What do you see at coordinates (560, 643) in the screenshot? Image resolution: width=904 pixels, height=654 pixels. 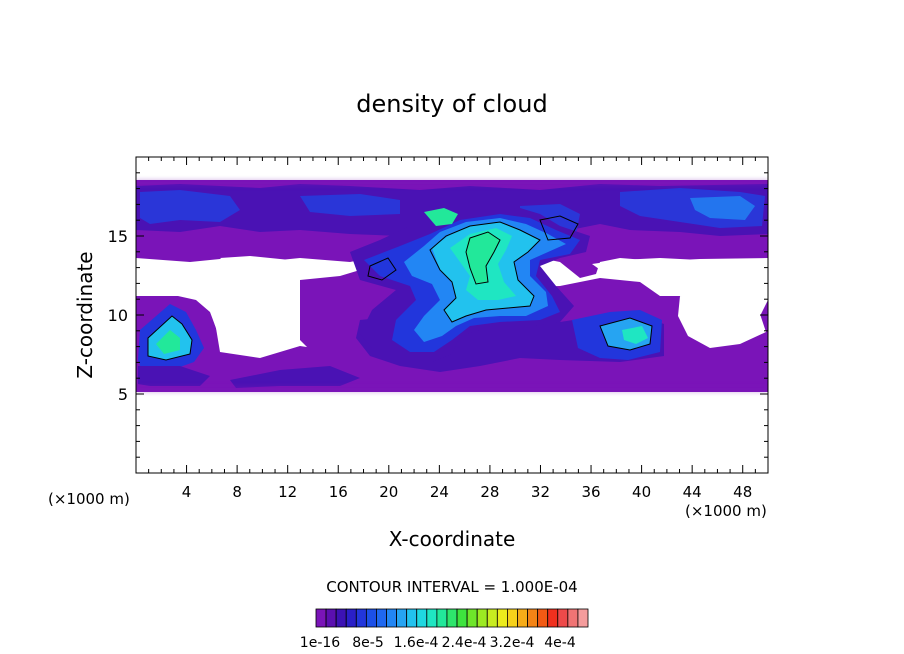 I see `colorbar-label: 4e-4` at bounding box center [560, 643].